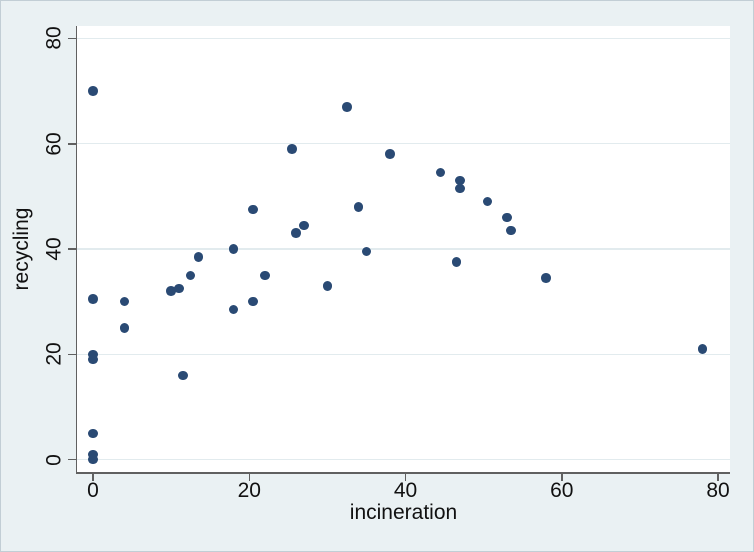  What do you see at coordinates (54, 354) in the screenshot?
I see `y-tick-label-20: 20` at bounding box center [54, 354].